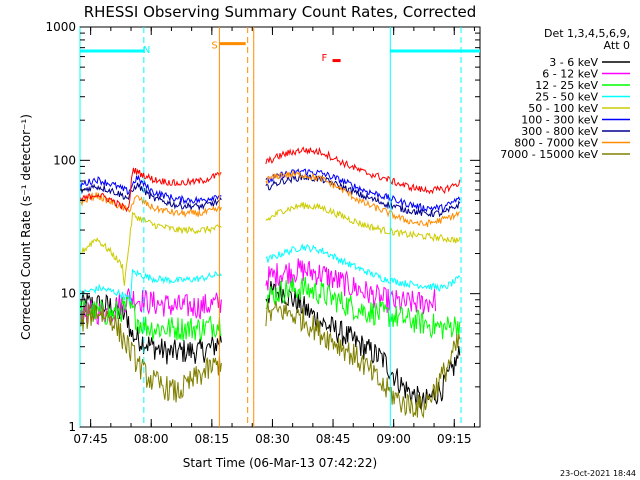 This screenshot has width=640, height=480. Describe the element at coordinates (151, 439) in the screenshot. I see `x-tick-label-08-00: 08:00` at that location.